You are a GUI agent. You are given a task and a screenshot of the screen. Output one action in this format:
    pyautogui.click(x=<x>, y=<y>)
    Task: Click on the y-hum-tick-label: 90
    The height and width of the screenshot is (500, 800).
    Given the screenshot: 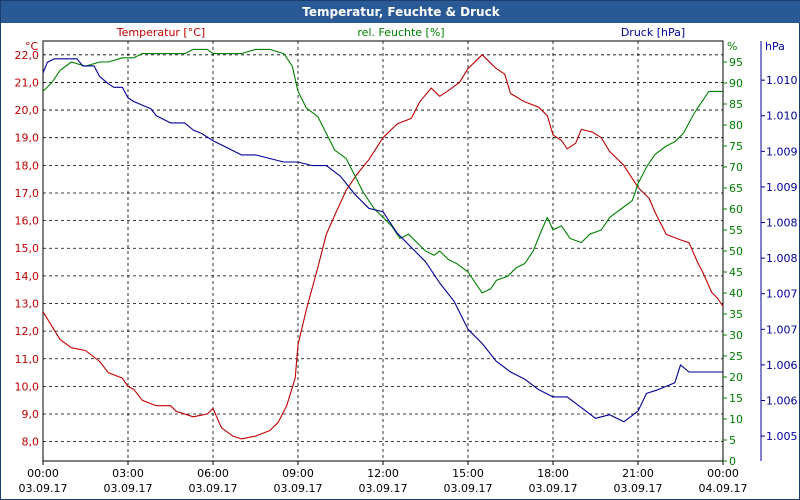 What is the action you would take?
    pyautogui.click(x=736, y=83)
    